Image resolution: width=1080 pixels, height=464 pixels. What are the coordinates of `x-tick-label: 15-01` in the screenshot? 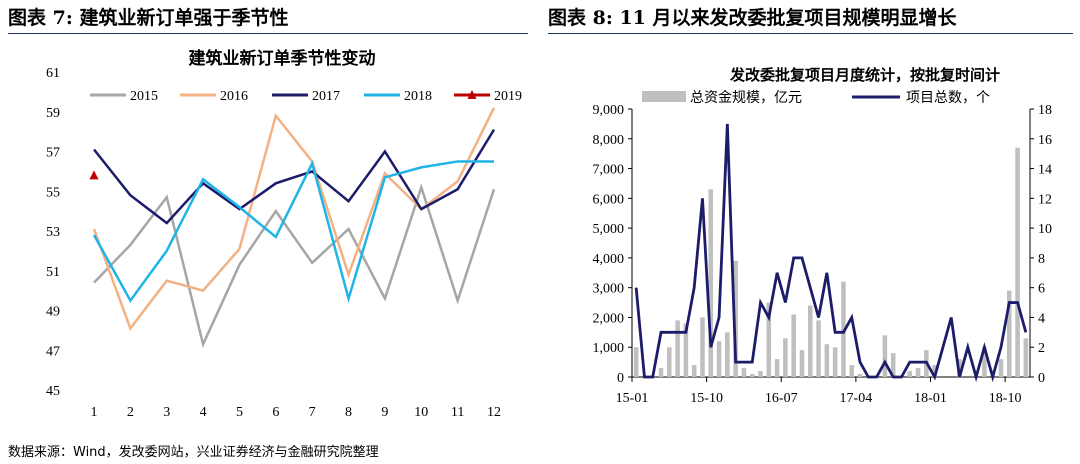 It's located at (632, 398).